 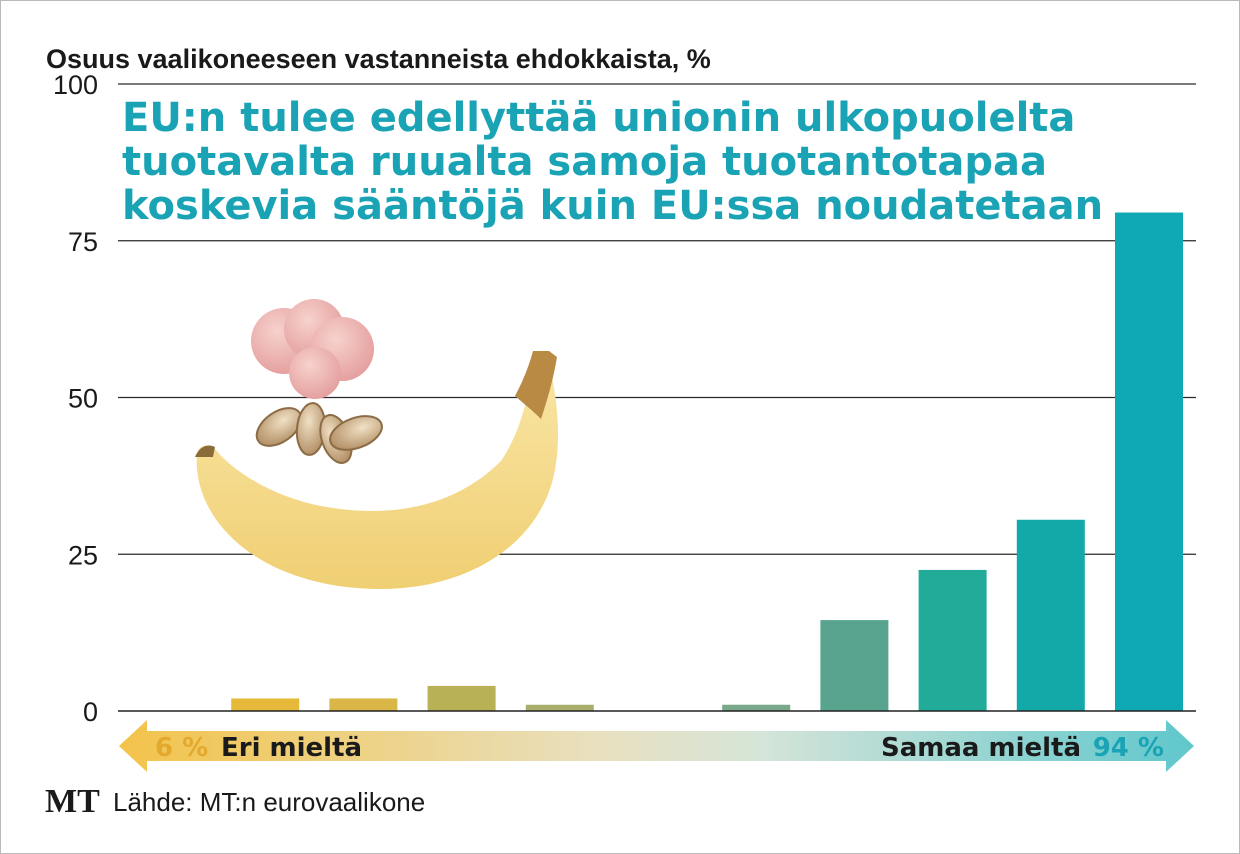 I want to click on y-tick-labels: 0 25 50 75 100, so click(x=75, y=398).